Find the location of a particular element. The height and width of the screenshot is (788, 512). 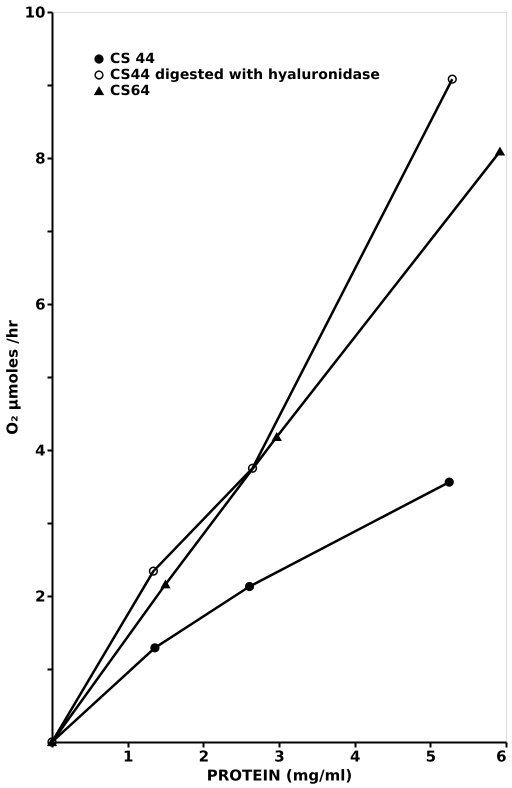

x-tick-label: 4 is located at coordinates (355, 757).